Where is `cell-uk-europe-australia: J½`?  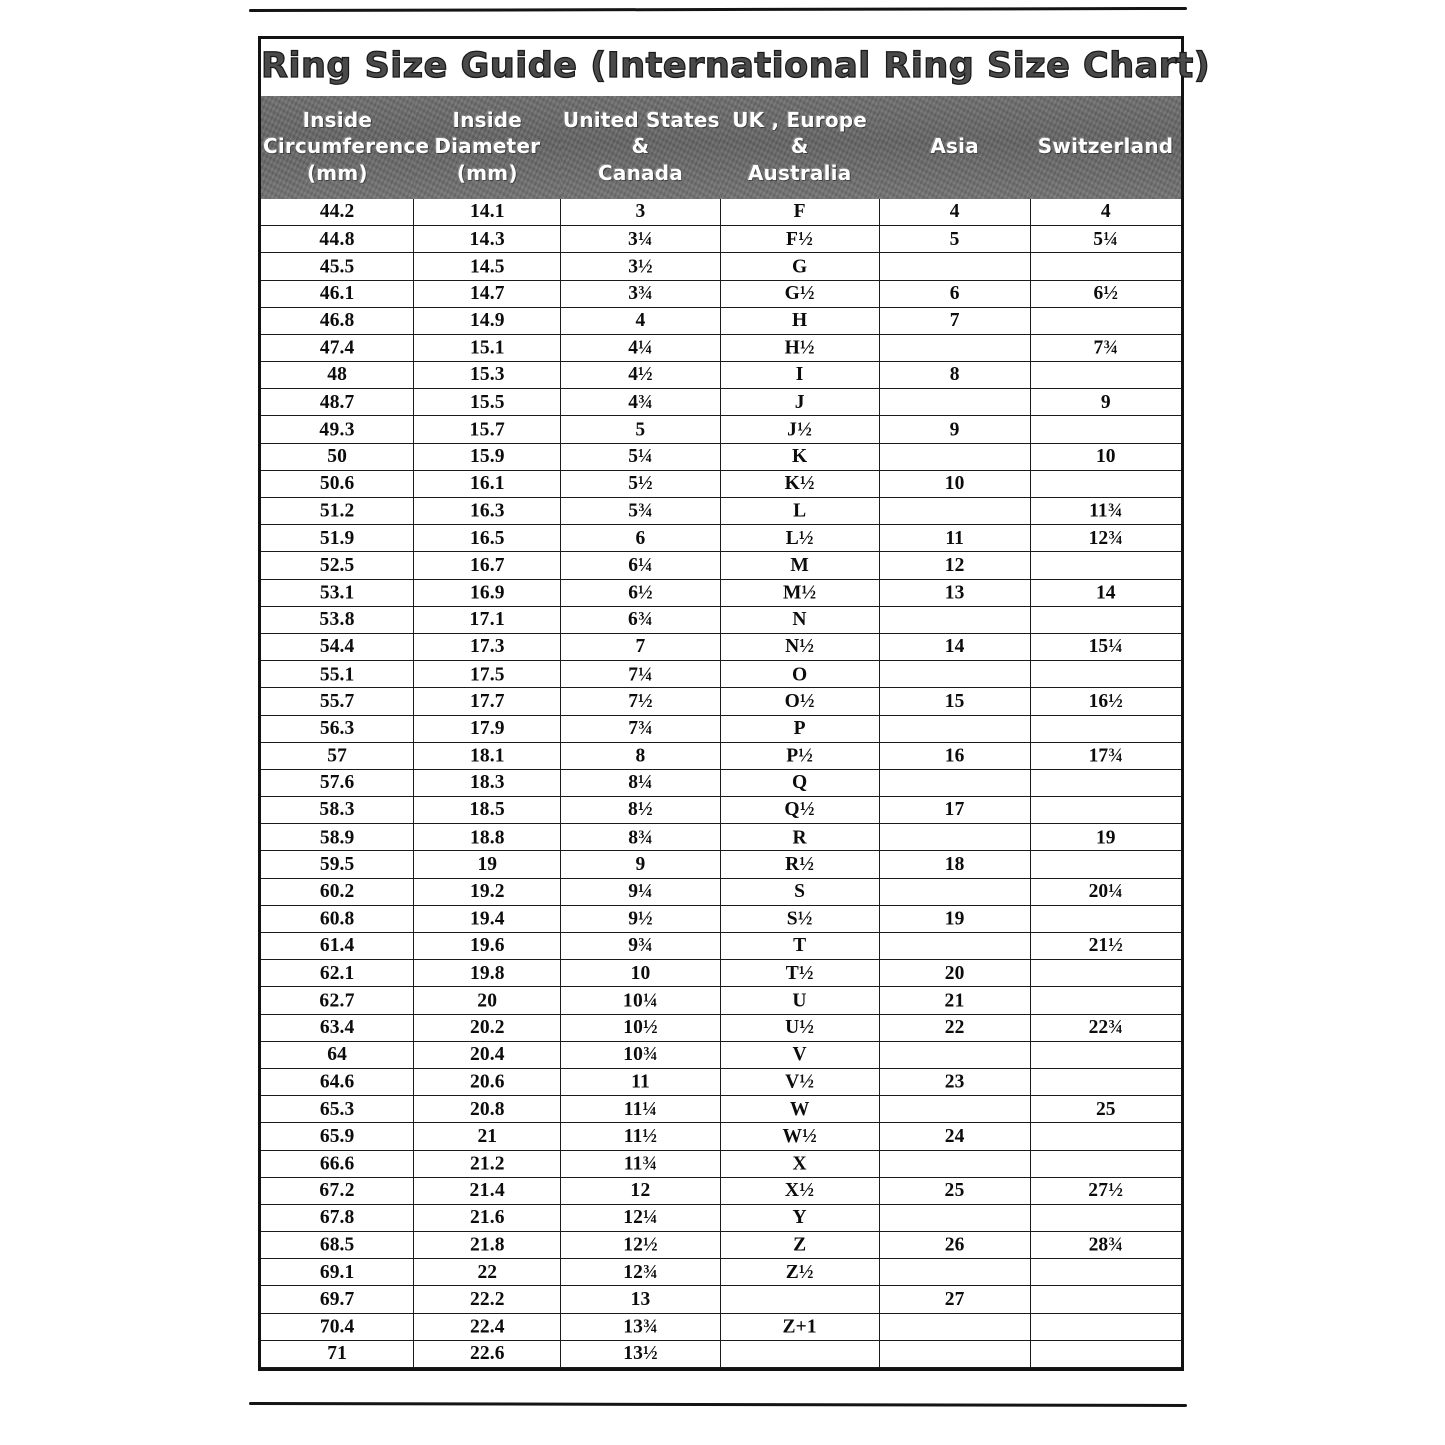 cell-uk-europe-australia: J½ is located at coordinates (799, 429).